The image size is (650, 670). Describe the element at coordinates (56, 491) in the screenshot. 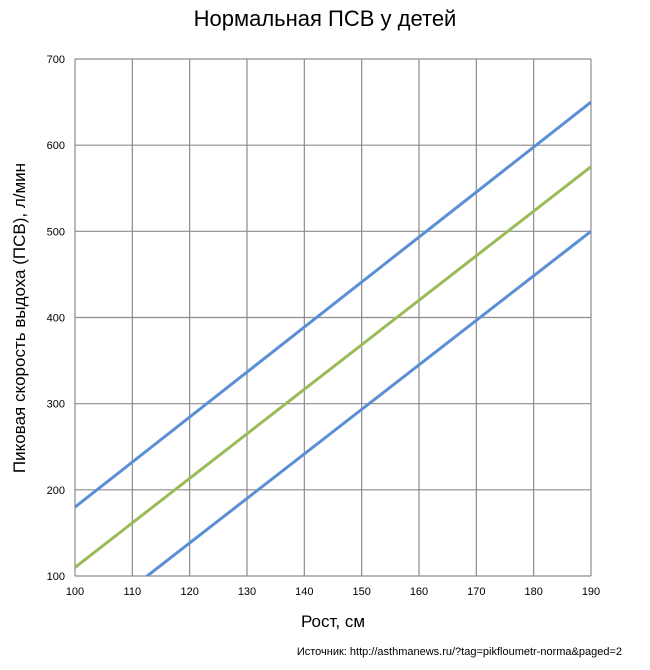

I see `y-tick-label: 200` at that location.